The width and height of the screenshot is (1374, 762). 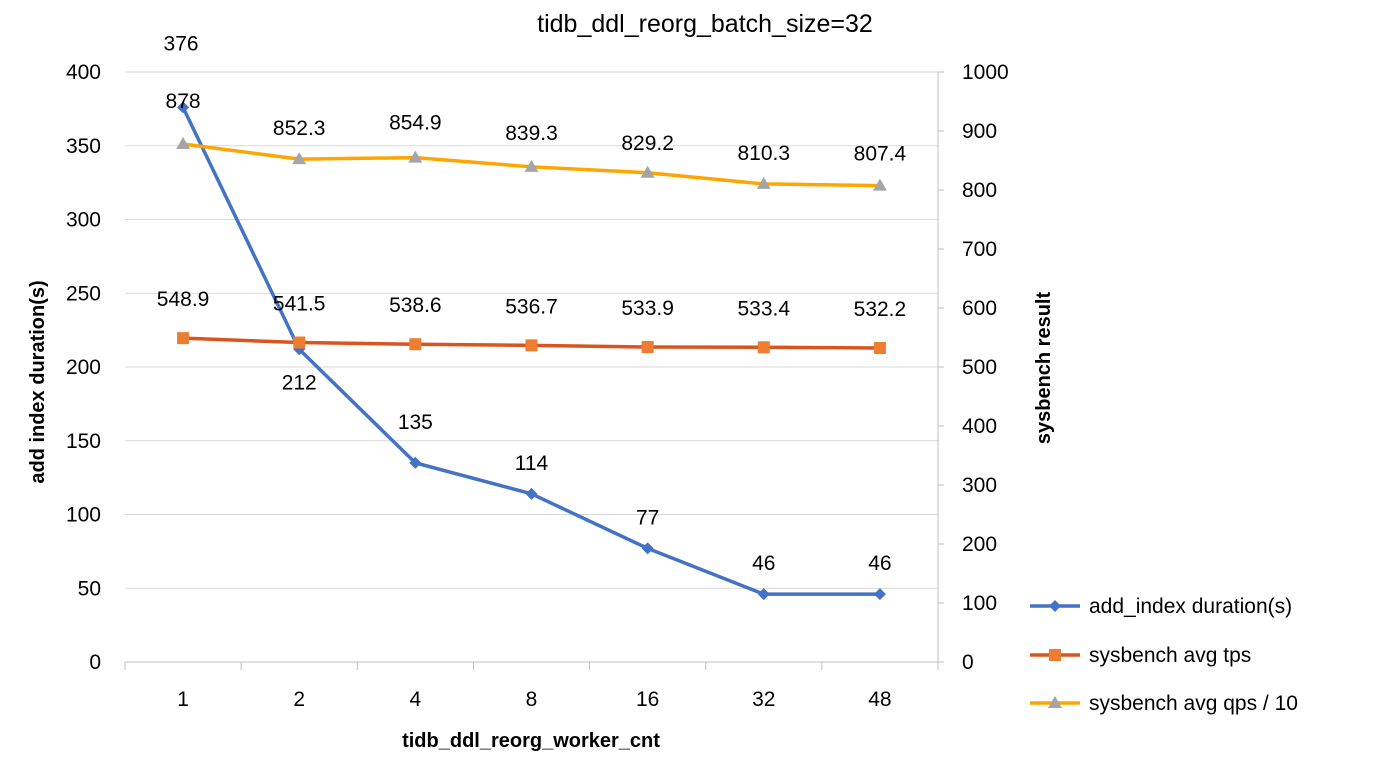 What do you see at coordinates (979, 485) in the screenshot?
I see `right-tick-label: 300` at bounding box center [979, 485].